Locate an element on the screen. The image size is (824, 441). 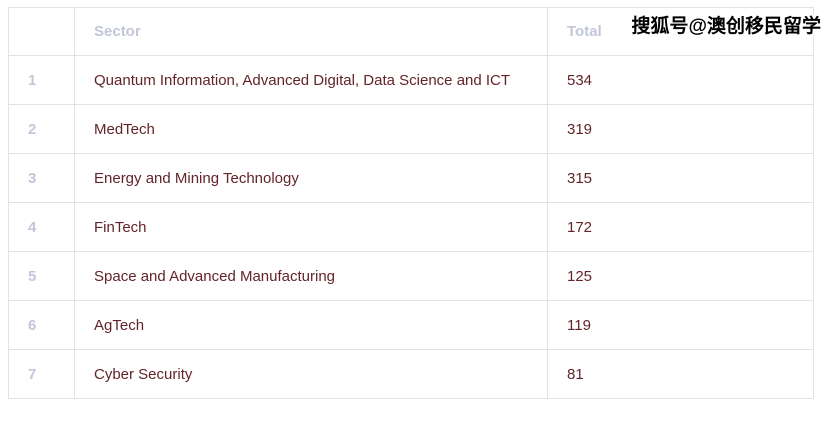
row-rank-cell: 3 is located at coordinates (41, 178).